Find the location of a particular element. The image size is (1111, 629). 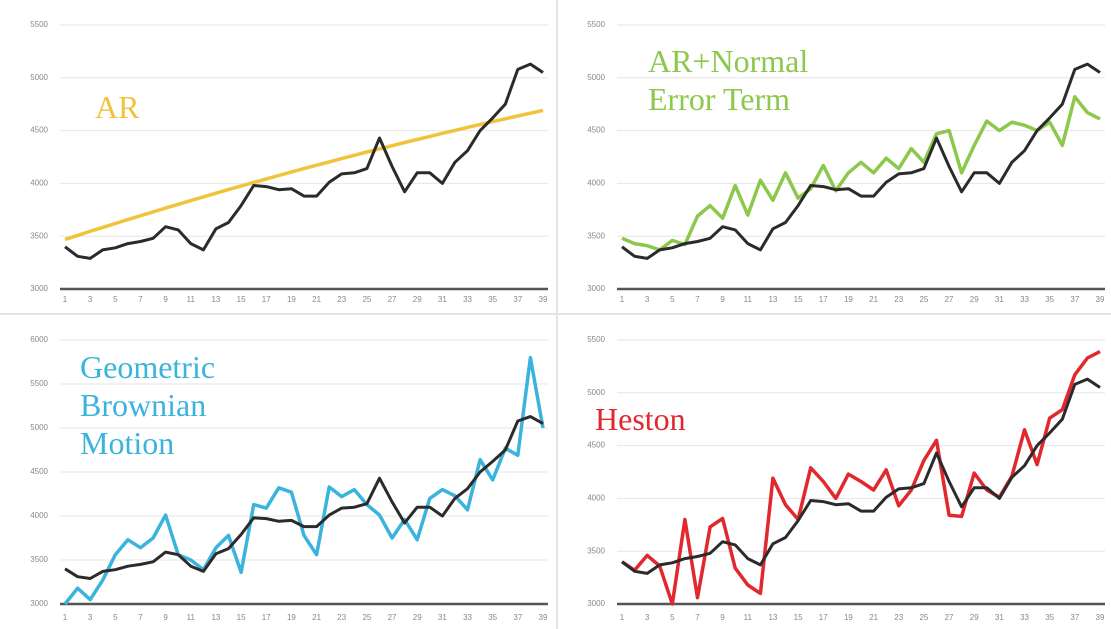

series-label: AR+Normal Error Term is located at coordinates (728, 80).